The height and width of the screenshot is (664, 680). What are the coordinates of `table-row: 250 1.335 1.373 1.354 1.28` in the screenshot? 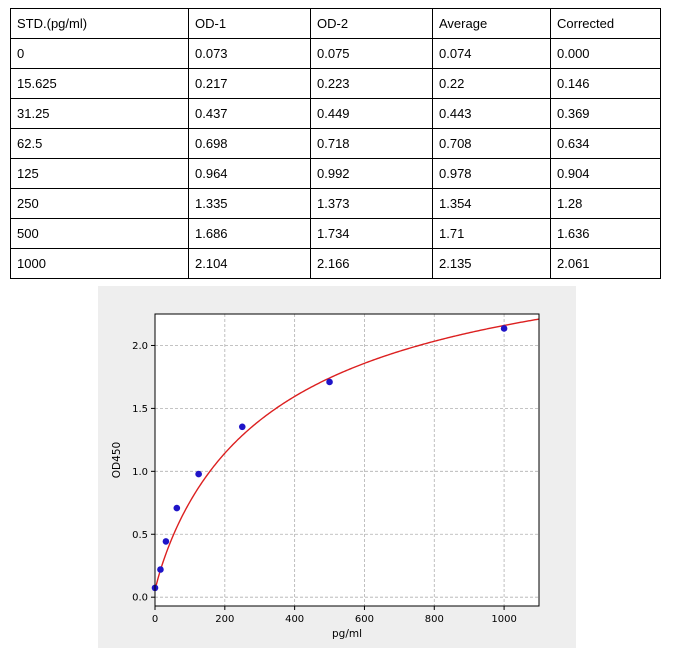 It's located at (335, 203).